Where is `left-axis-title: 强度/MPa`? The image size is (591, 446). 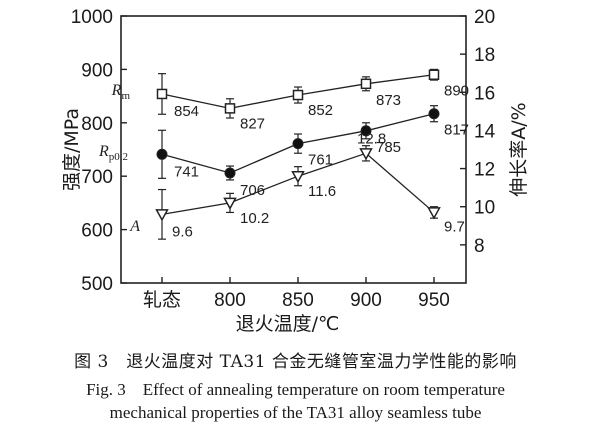 left-axis-title: 强度/MPa is located at coordinates (72, 149).